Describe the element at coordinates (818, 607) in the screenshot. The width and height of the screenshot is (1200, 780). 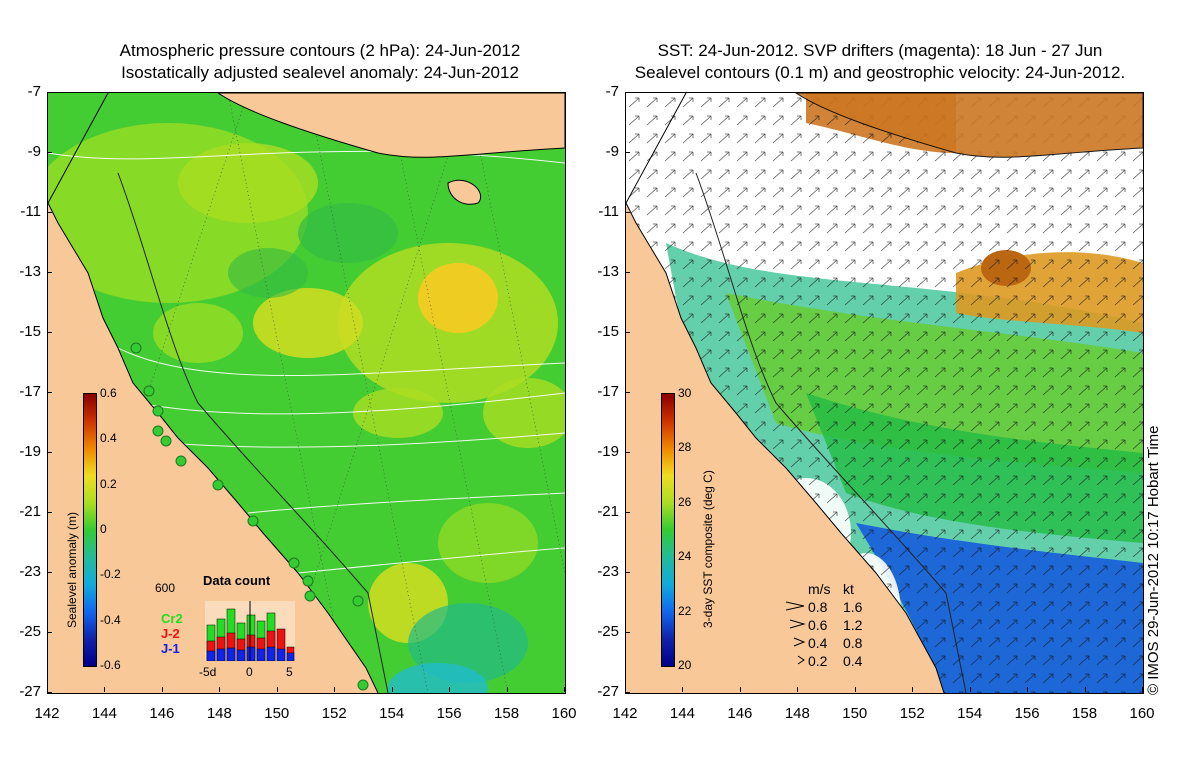
I see `velocity-row-ms: 0.8` at that location.